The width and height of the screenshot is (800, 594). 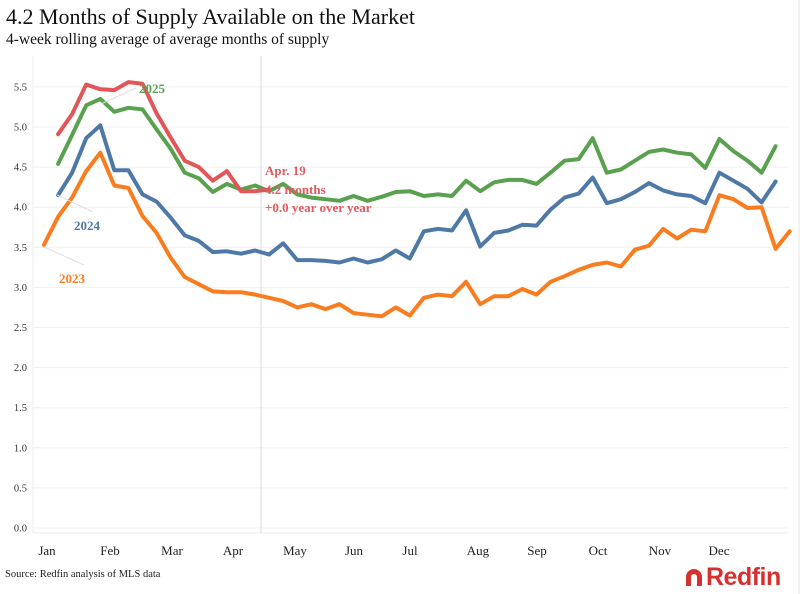 I want to click on y-axis: 0.0 0.5 1.0 1.5 2.0 2.5 3.0 3.5 4.0 4.5 5.0 5.5, so click(x=20, y=308).